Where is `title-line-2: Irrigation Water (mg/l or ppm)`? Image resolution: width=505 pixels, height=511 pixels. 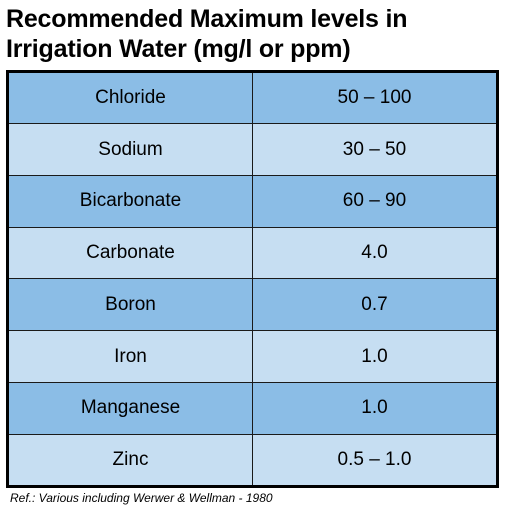
title-line-2: Irrigation Water (mg/l or ppm) is located at coordinates (178, 49).